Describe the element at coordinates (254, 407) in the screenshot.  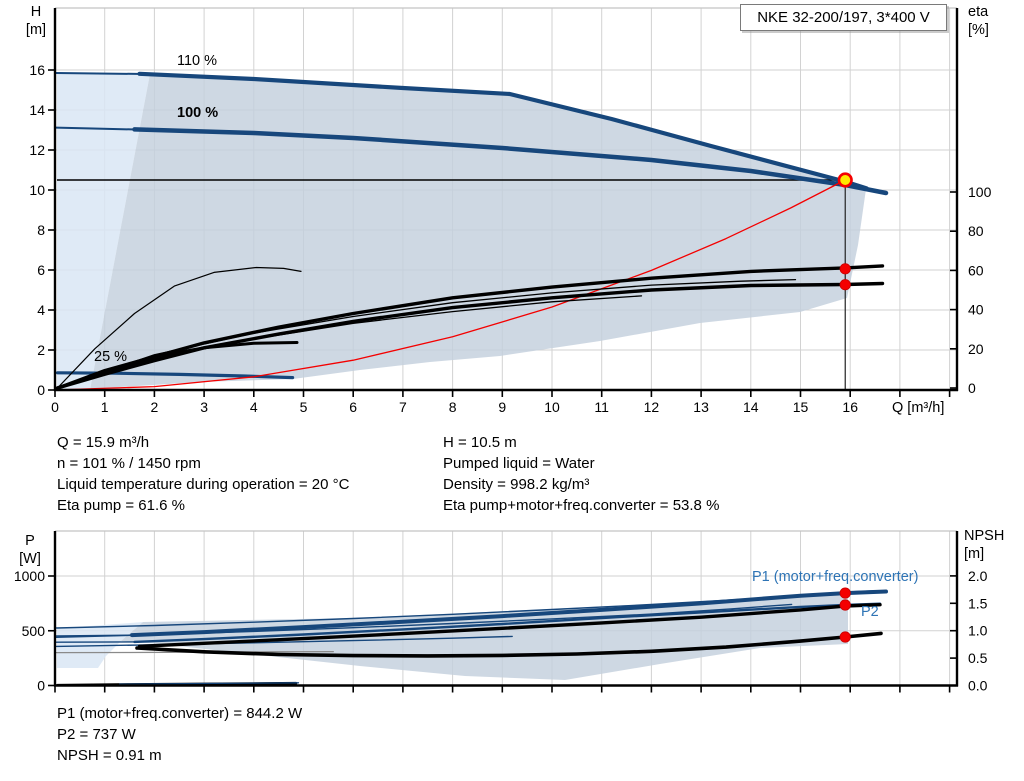
I see `x-tick-label: 4` at that location.